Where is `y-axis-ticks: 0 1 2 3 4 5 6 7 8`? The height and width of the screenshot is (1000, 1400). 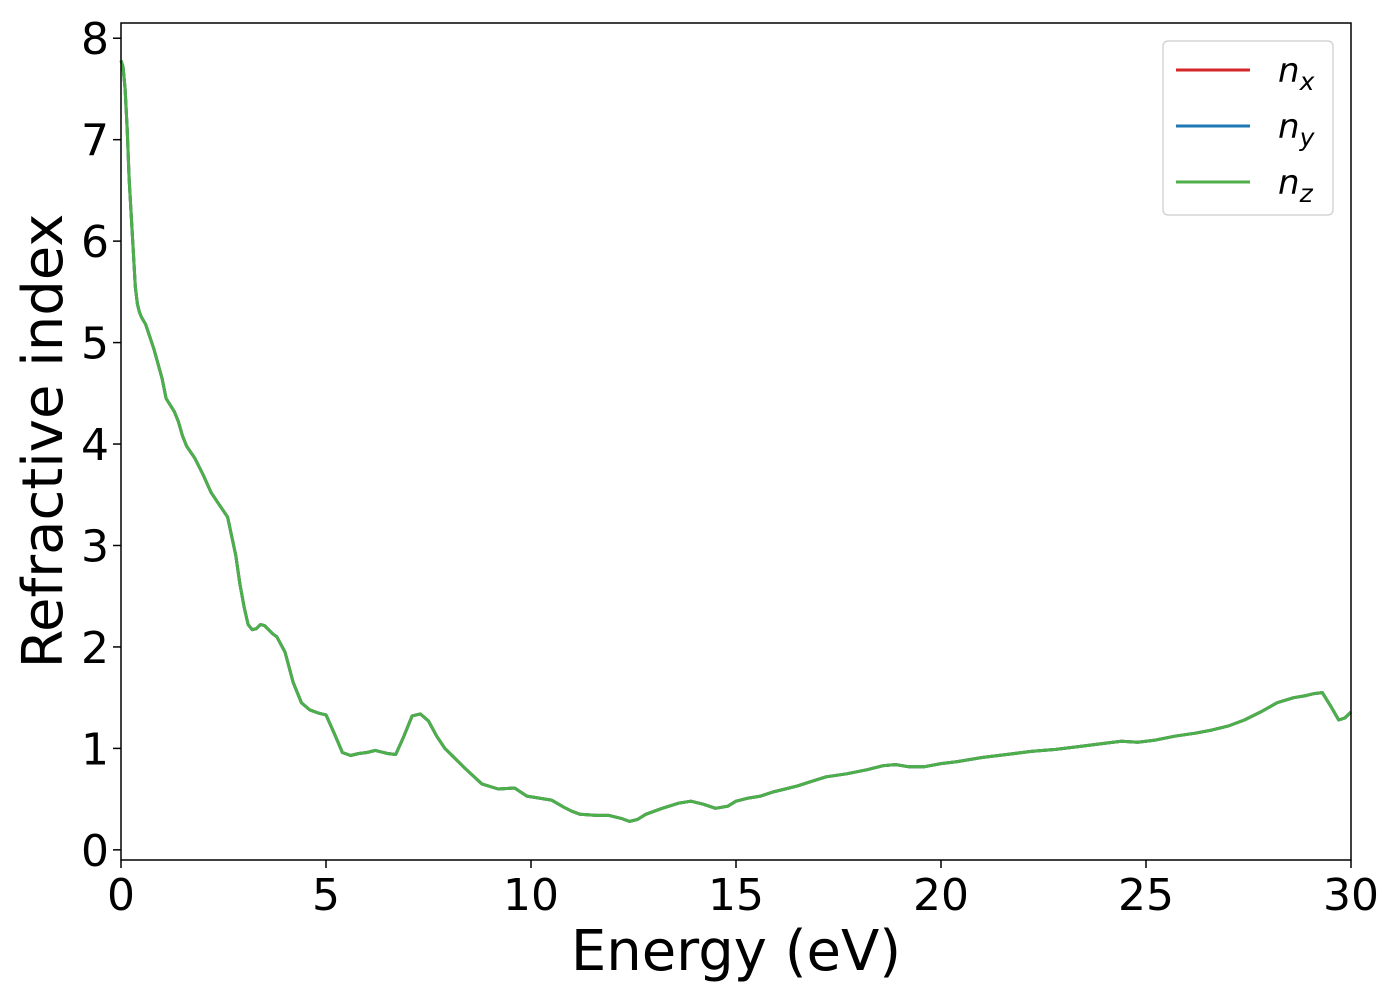
y-axis-ticks: 0 1 2 3 4 5 6 7 8 is located at coordinates (101, 445).